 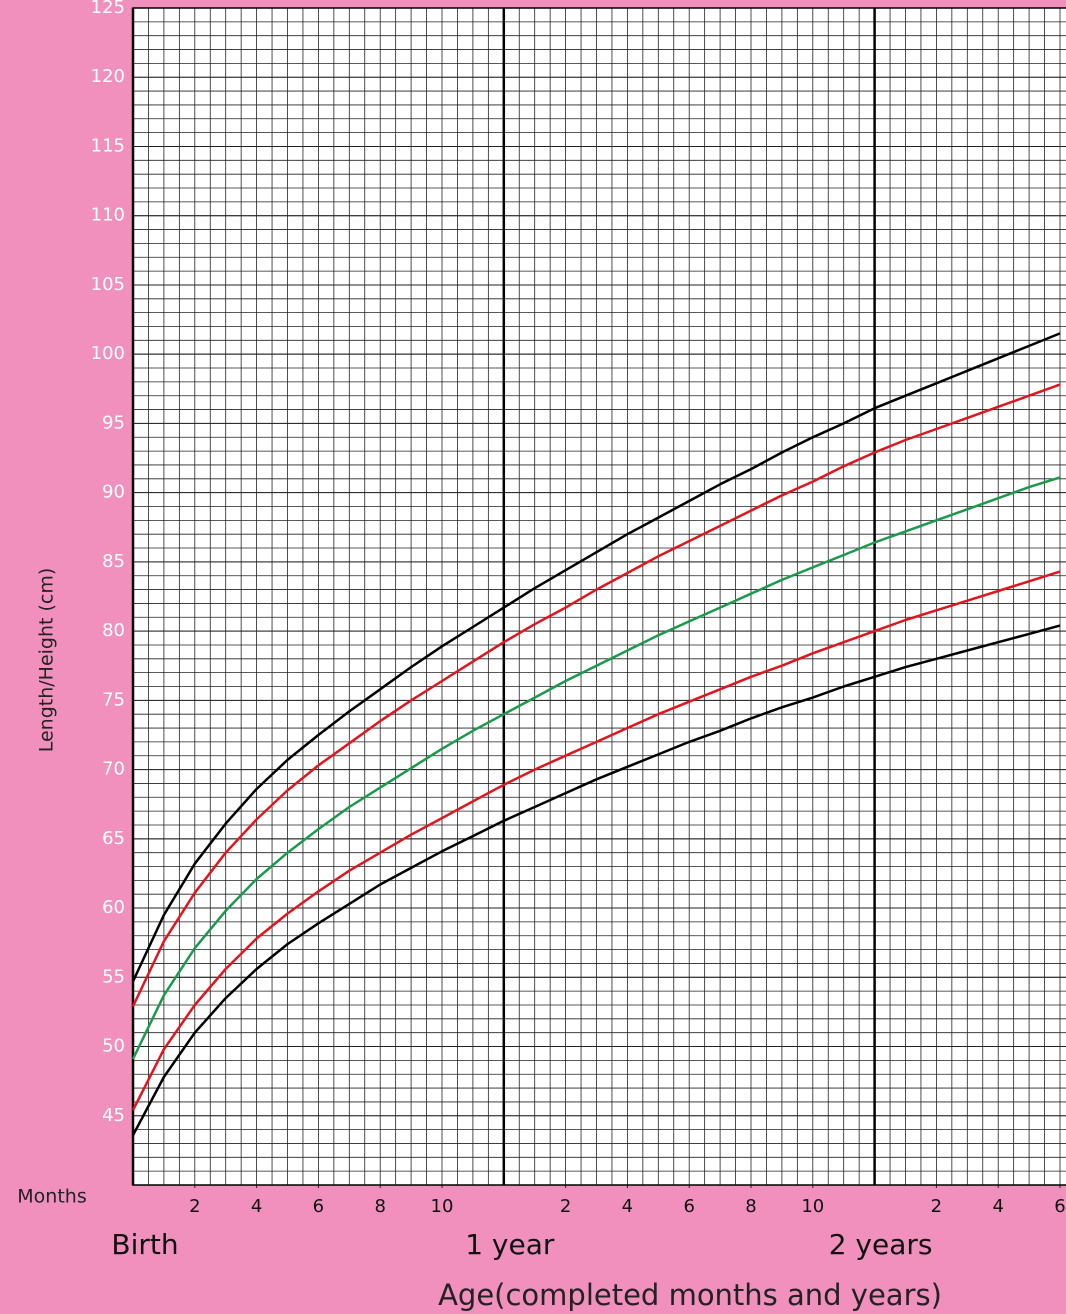 I want to click on y-tick-label: 80, so click(x=113, y=630).